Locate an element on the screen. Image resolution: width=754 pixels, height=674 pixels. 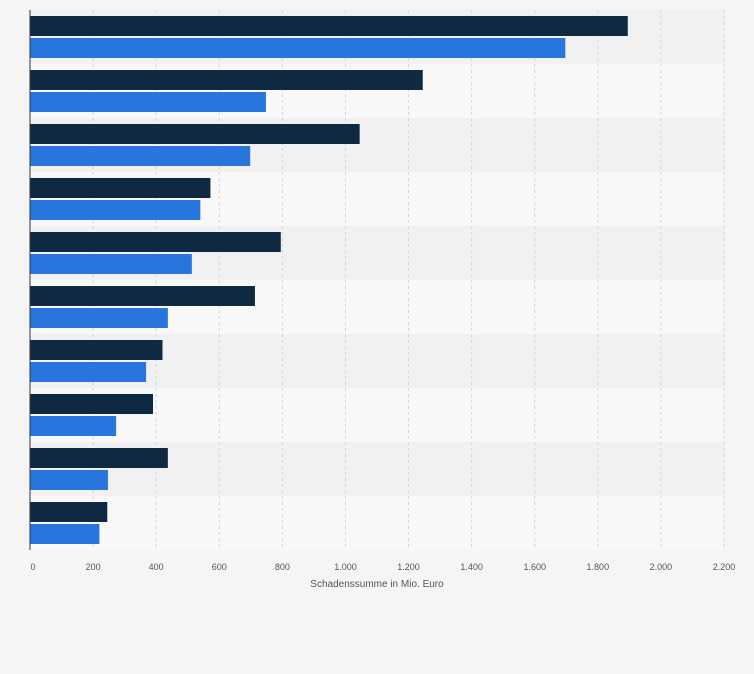
x-tick-label: 0 is located at coordinates (32, 567).